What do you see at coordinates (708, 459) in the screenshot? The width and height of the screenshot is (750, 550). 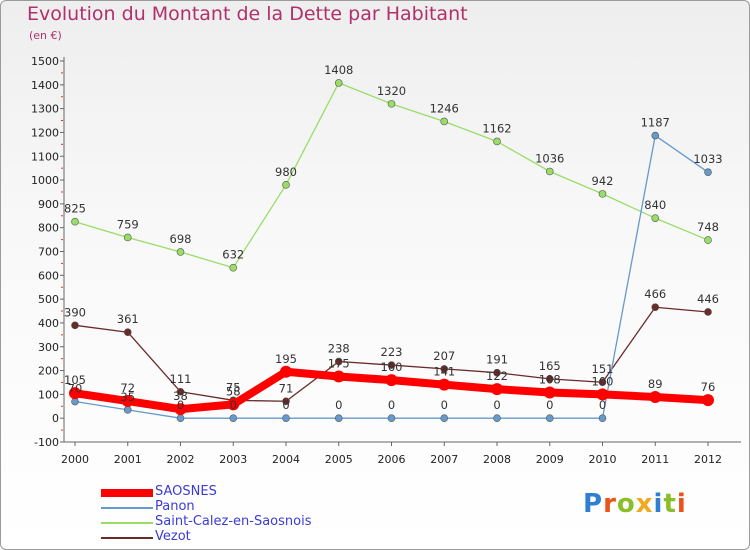 I see `x-tick-label: 2012` at bounding box center [708, 459].